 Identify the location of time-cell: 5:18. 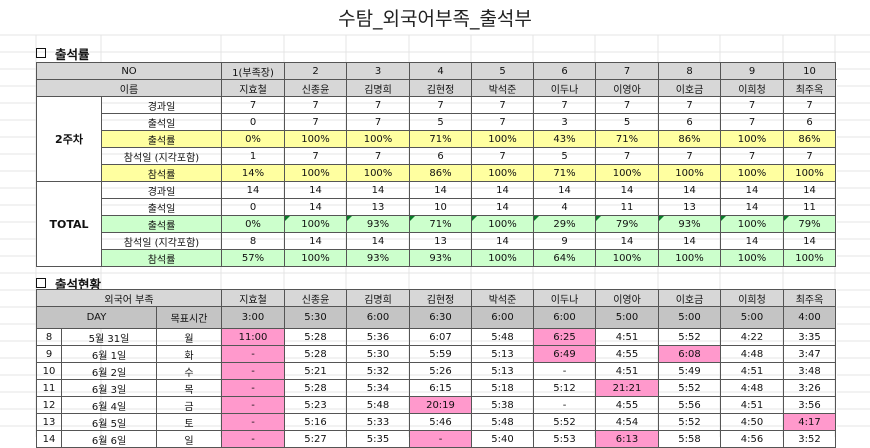
(502, 388).